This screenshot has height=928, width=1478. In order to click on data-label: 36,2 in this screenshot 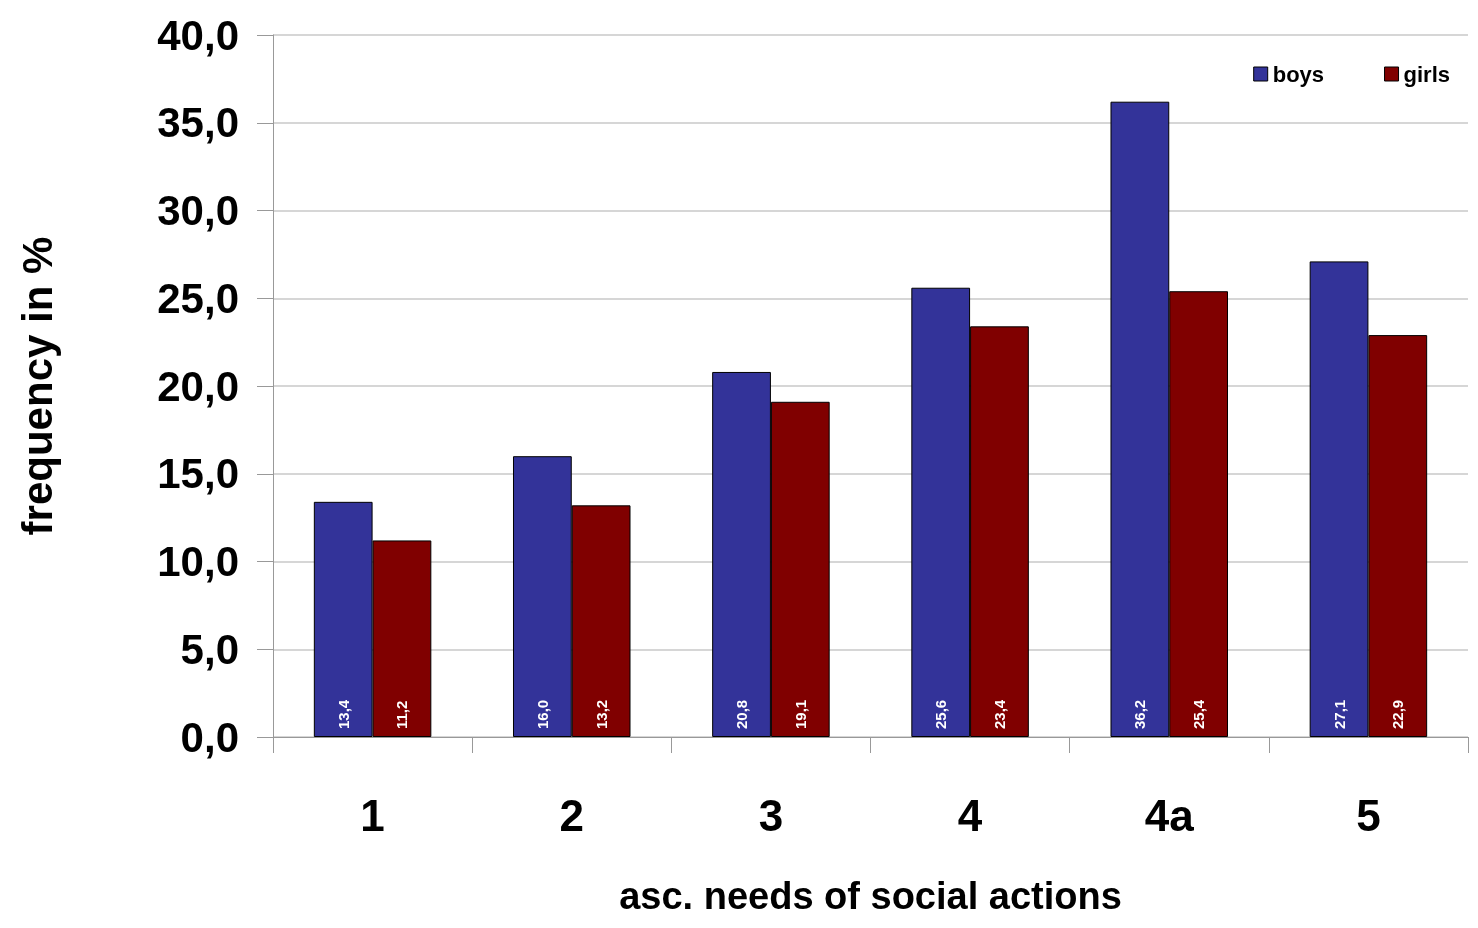, I will do `click(1140, 714)`.